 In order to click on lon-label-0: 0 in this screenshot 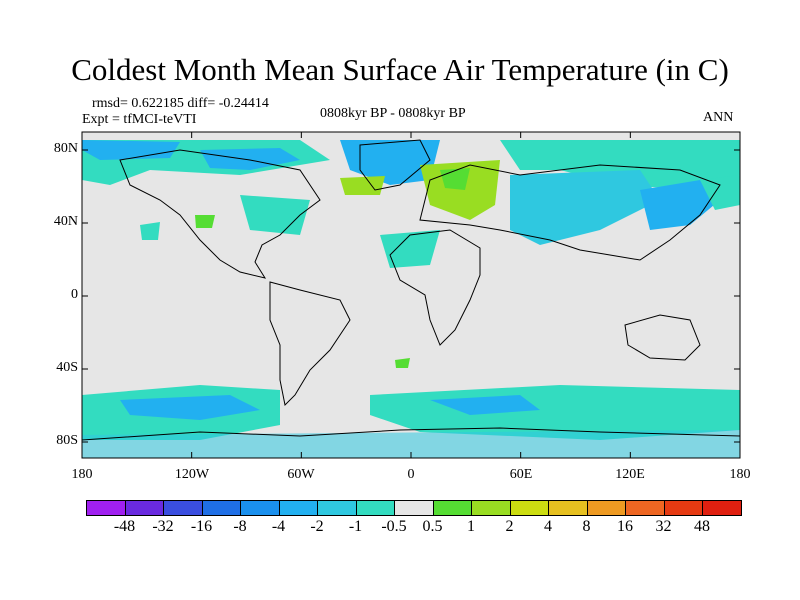, I will do `click(411, 474)`.